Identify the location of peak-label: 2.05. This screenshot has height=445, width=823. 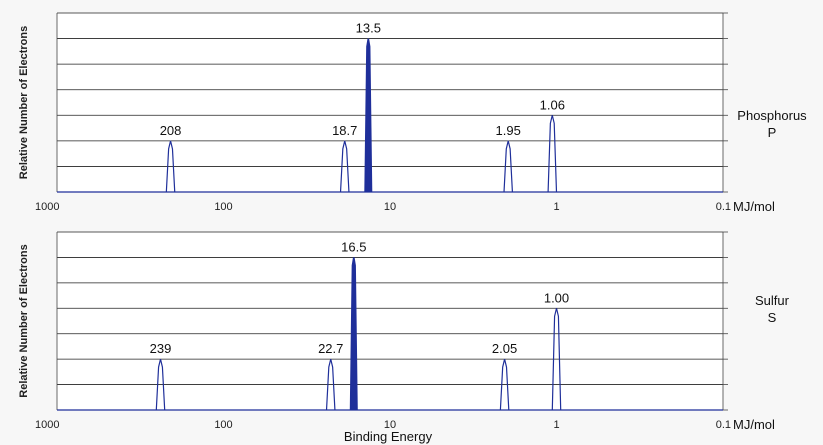
(504, 348).